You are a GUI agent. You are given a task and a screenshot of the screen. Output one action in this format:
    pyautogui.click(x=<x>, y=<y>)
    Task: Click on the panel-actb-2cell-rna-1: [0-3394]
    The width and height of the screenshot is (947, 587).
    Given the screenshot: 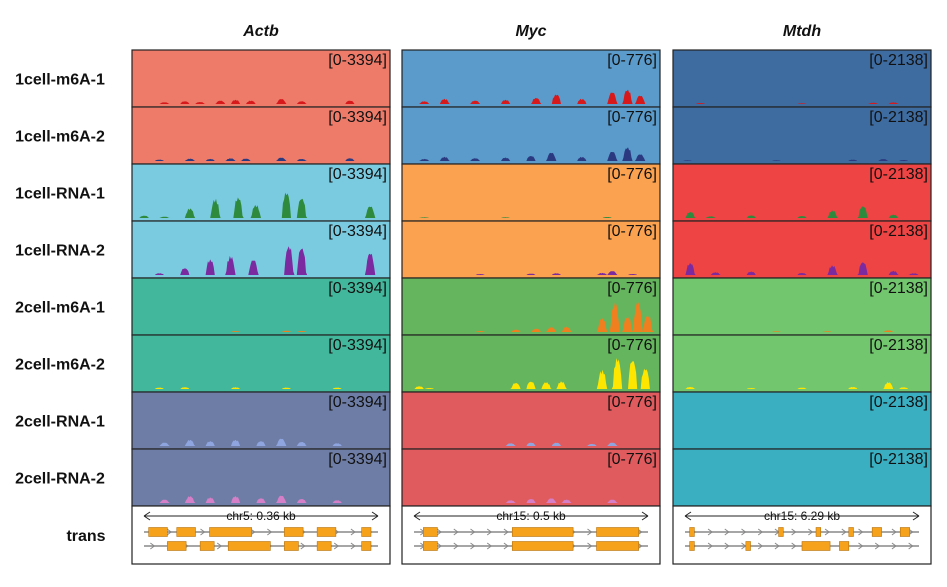 What is the action you would take?
    pyautogui.click(x=261, y=420)
    